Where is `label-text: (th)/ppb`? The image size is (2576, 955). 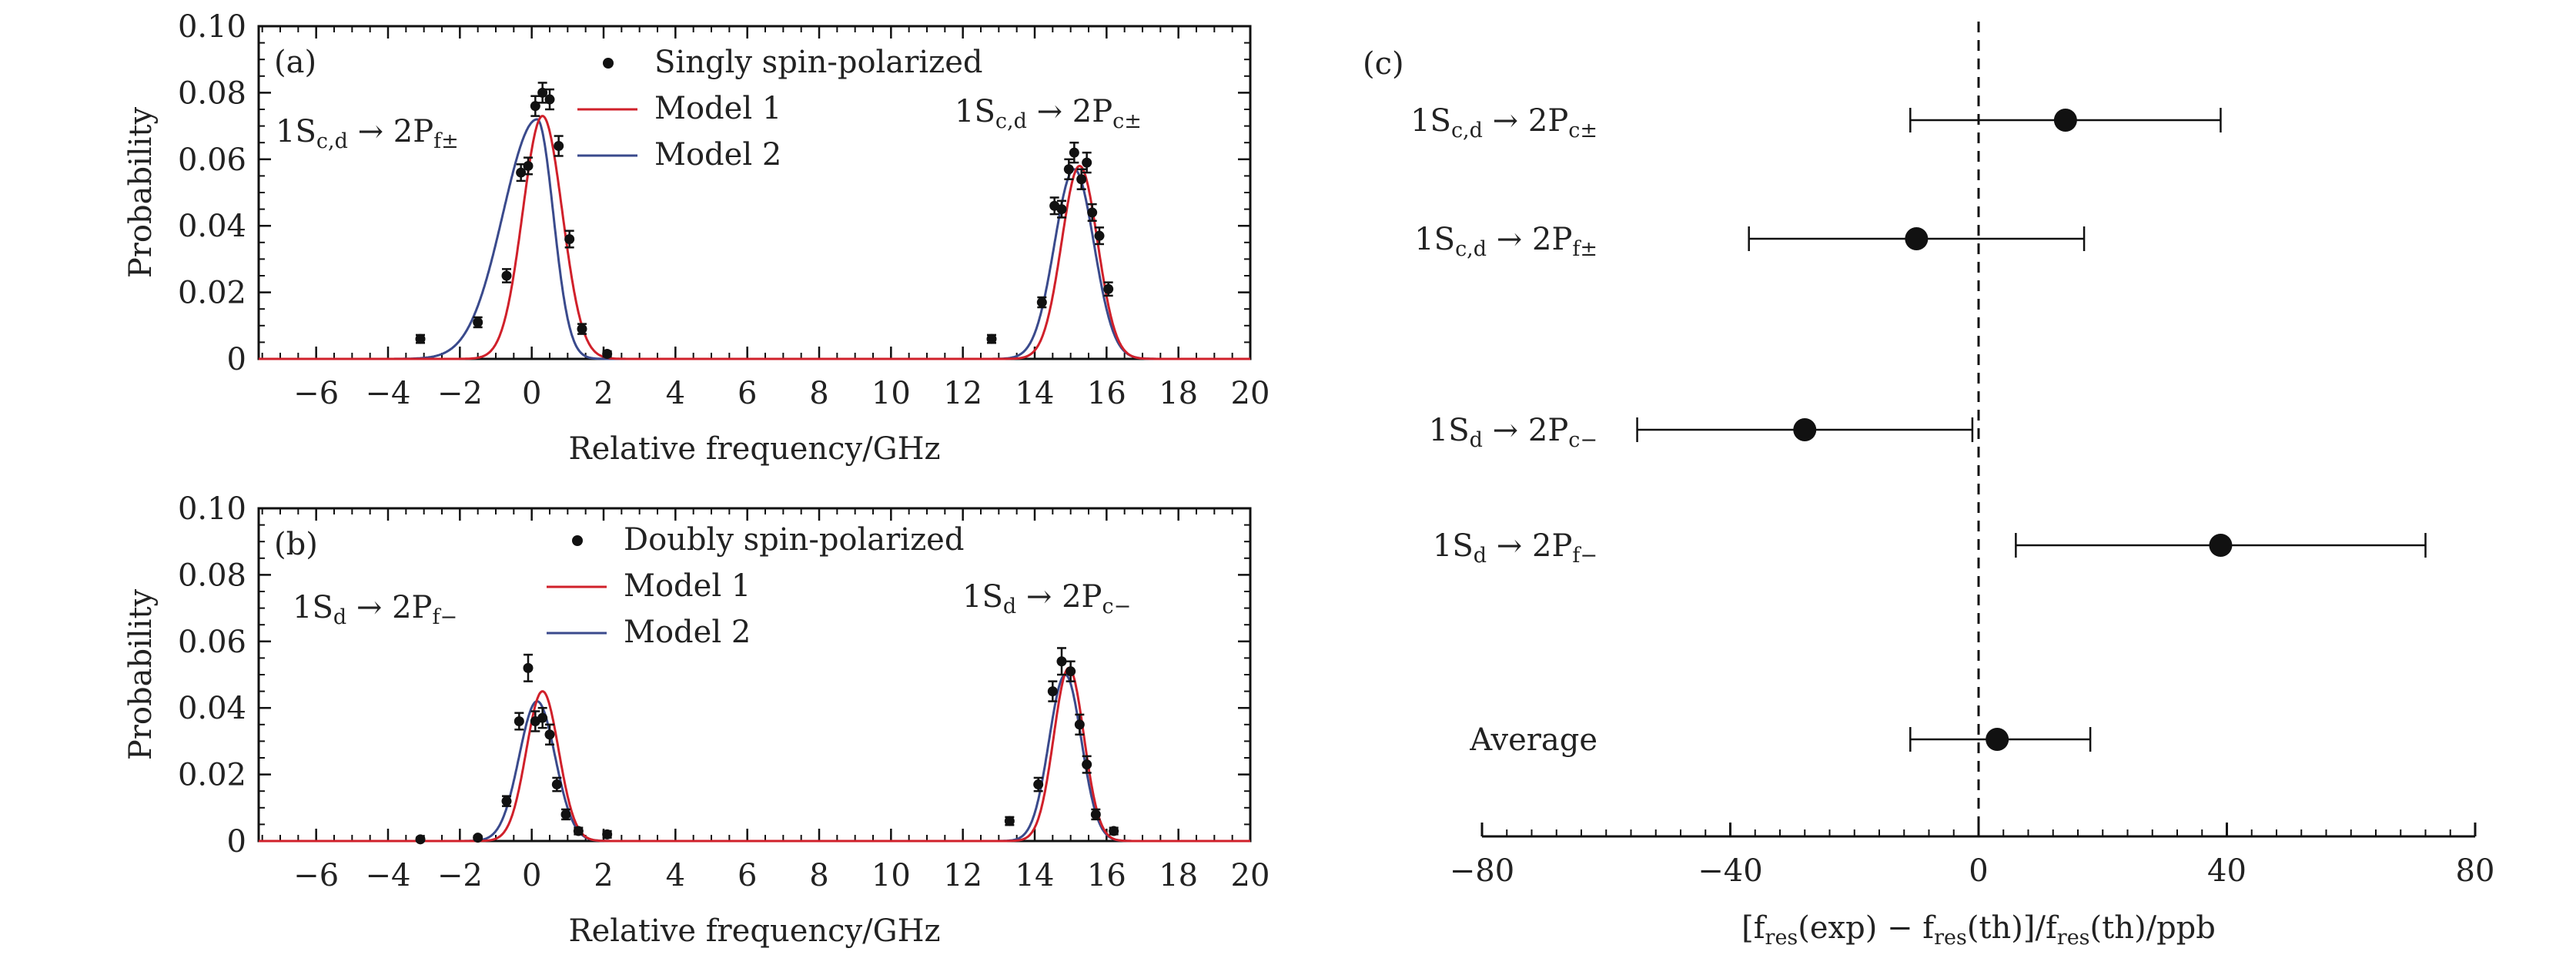
label-text: (th)/ppb is located at coordinates (2153, 928).